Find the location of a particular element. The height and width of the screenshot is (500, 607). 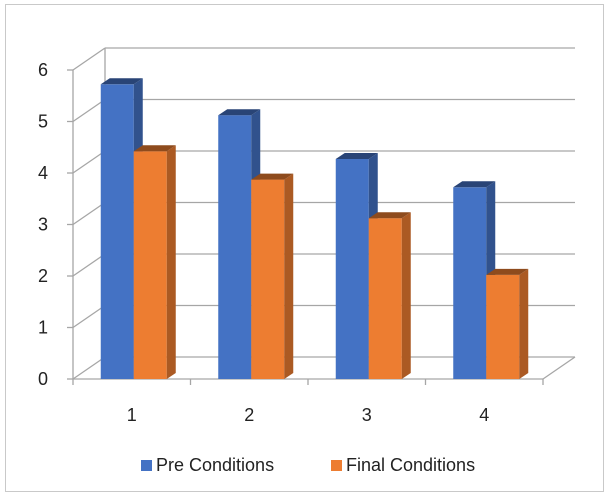

legend-label: Final Conditions is located at coordinates (410, 465).